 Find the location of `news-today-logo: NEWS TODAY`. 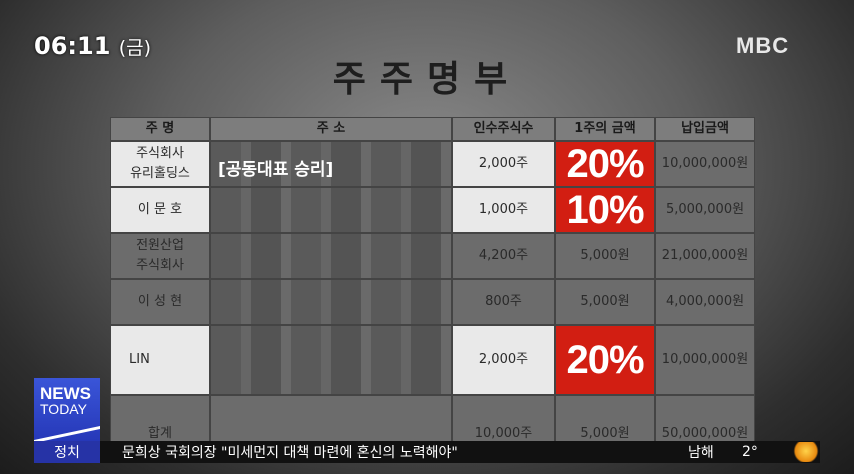

news-today-logo: NEWS TODAY is located at coordinates (67, 411).